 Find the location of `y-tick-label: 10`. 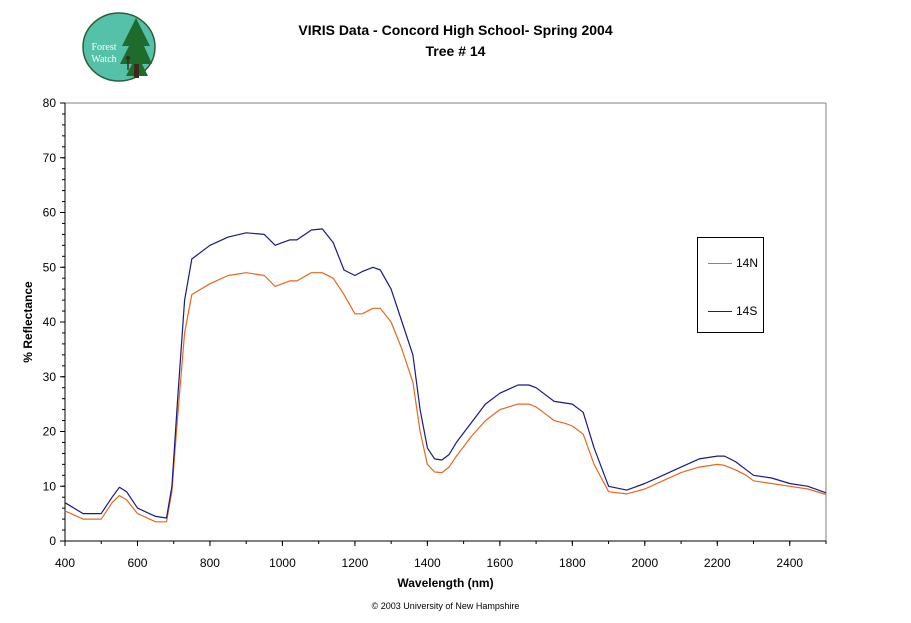

y-tick-label: 10 is located at coordinates (50, 486).